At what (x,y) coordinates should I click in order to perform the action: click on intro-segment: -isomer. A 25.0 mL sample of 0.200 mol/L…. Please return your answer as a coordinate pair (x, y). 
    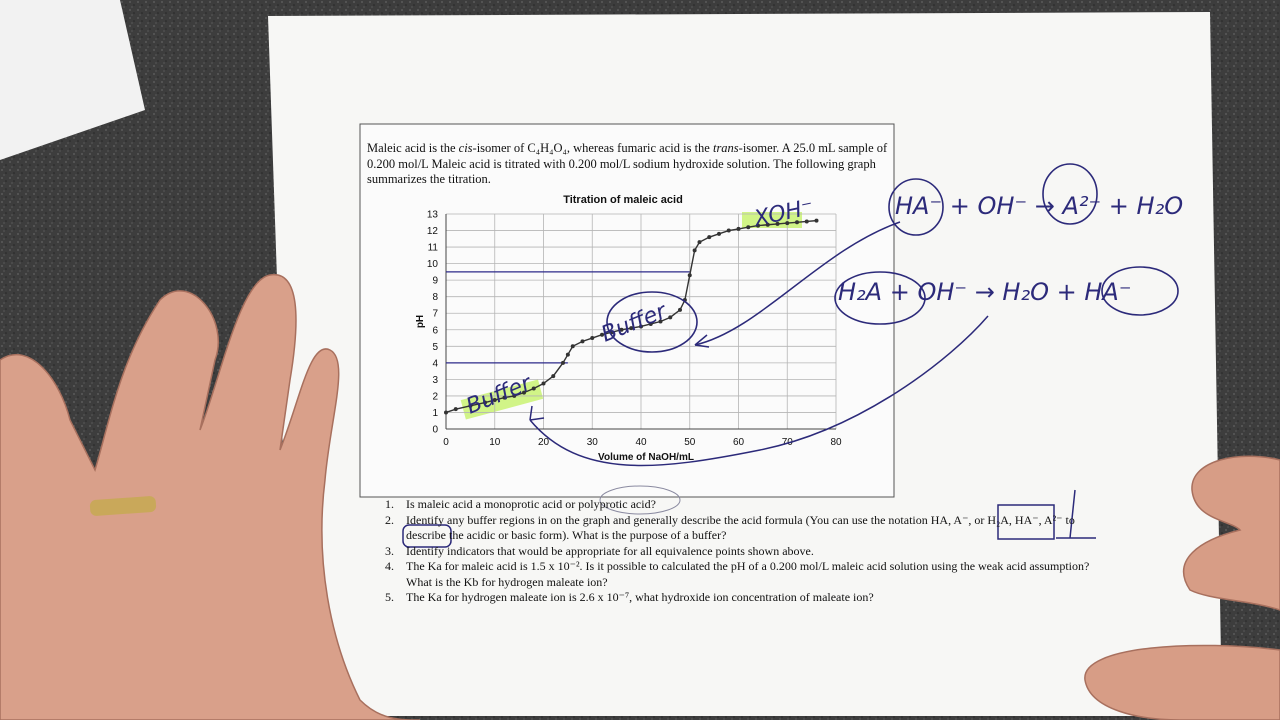
    Looking at the image, I should click on (627, 163).